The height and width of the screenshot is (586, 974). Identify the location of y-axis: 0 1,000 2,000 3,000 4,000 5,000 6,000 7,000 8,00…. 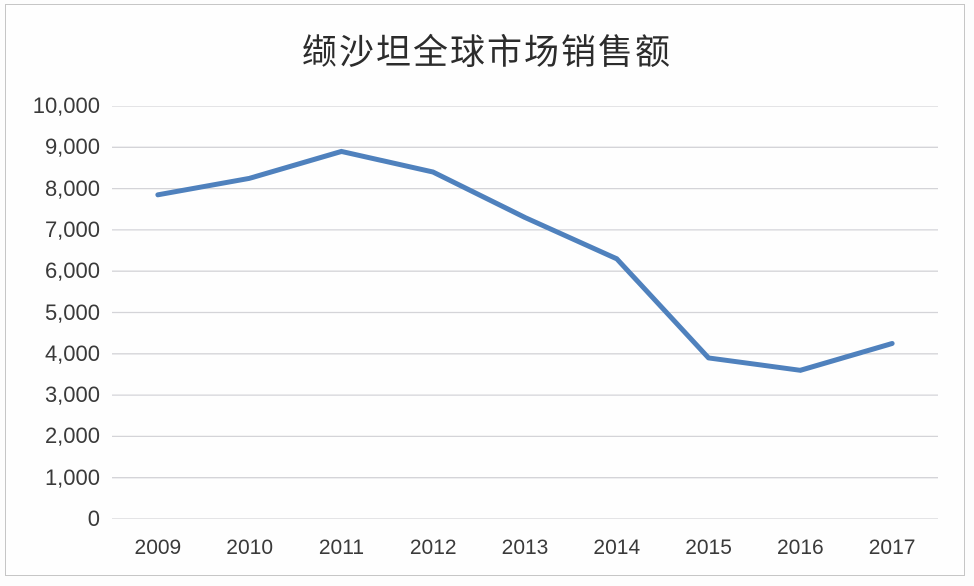
(50, 293).